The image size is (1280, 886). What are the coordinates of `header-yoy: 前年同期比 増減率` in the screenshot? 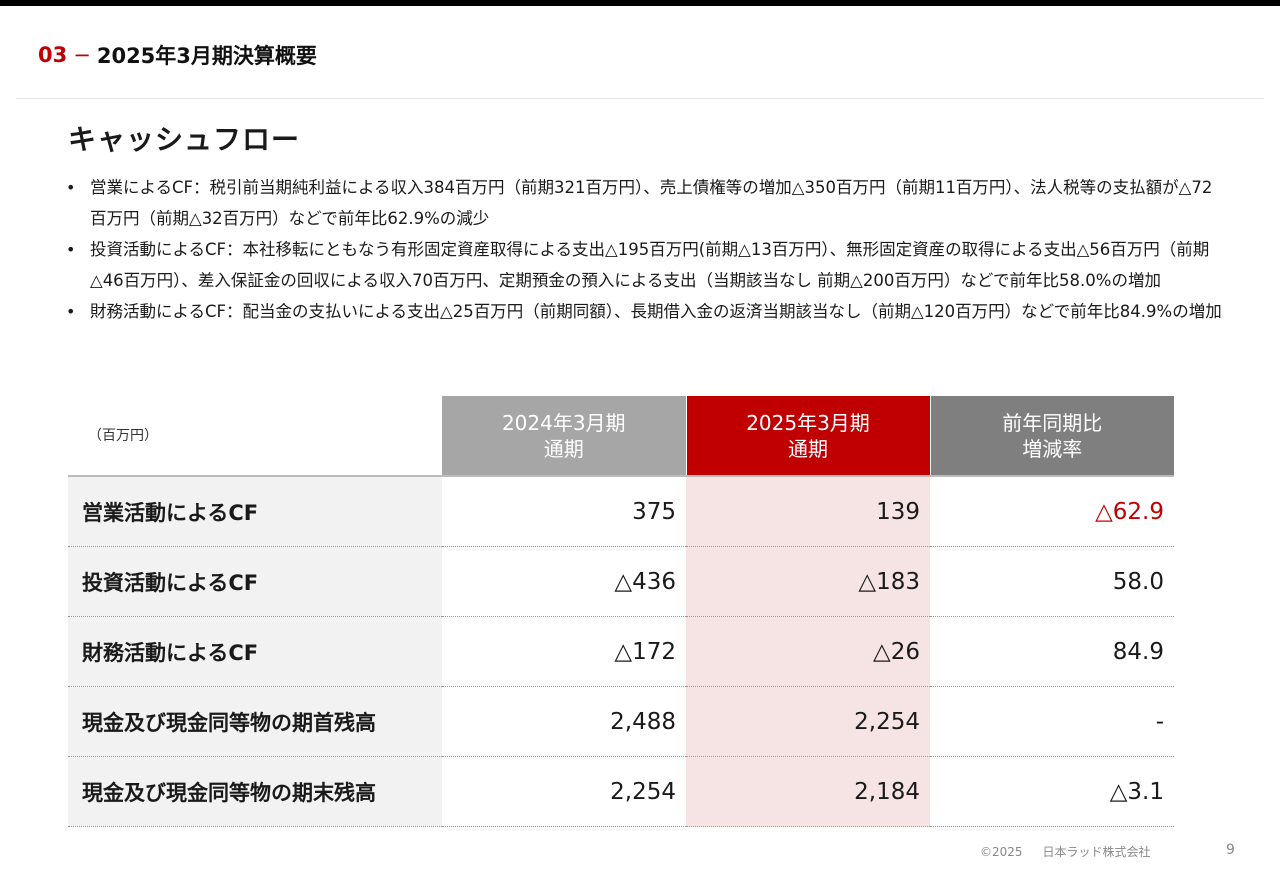 It's located at (1052, 436).